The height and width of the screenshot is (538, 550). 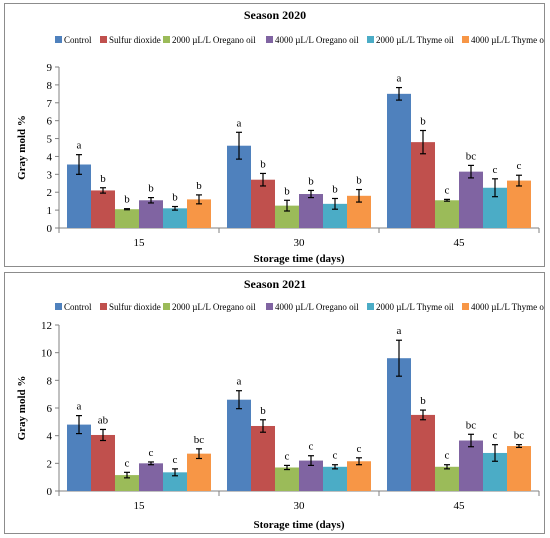 I want to click on y-tick-label: 1, so click(x=50, y=211).